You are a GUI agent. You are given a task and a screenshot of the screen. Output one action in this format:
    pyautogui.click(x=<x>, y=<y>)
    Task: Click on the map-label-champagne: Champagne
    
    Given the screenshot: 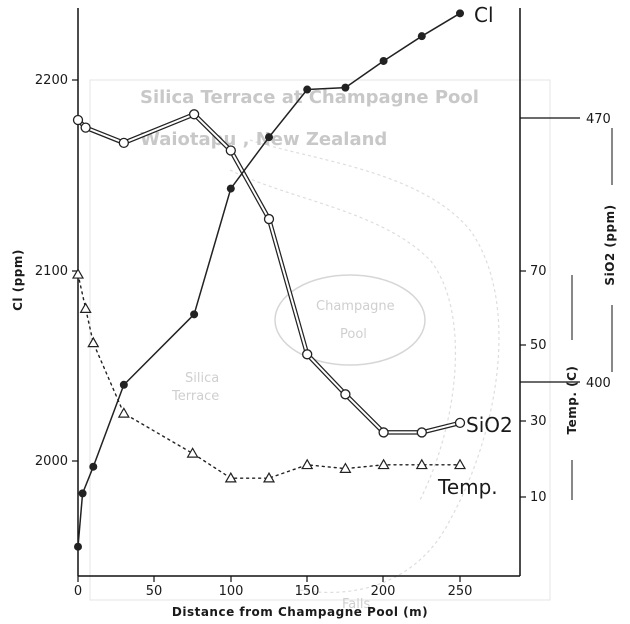 What is the action you would take?
    pyautogui.click(x=355, y=306)
    